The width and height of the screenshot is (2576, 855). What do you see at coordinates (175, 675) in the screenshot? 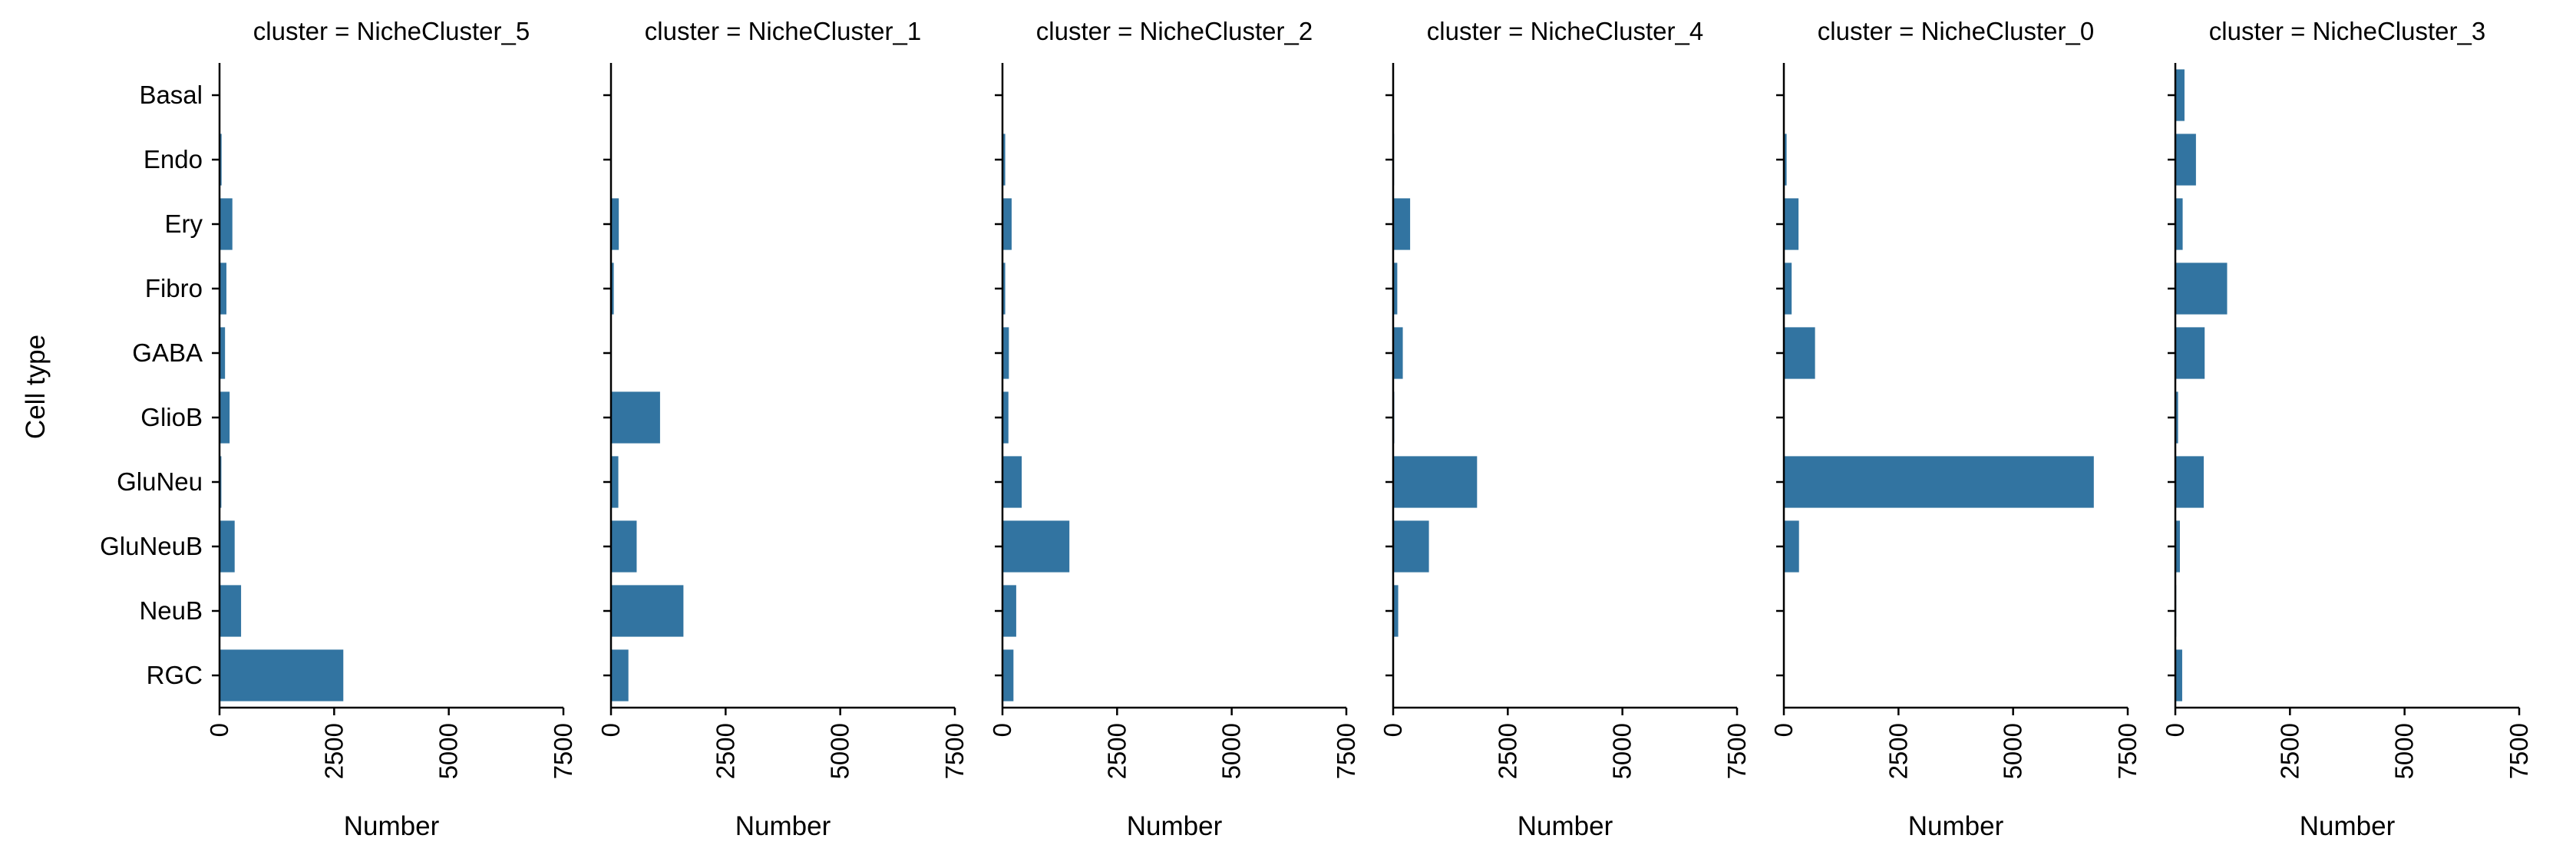
I see `y-tick-label: RGC` at bounding box center [175, 675].